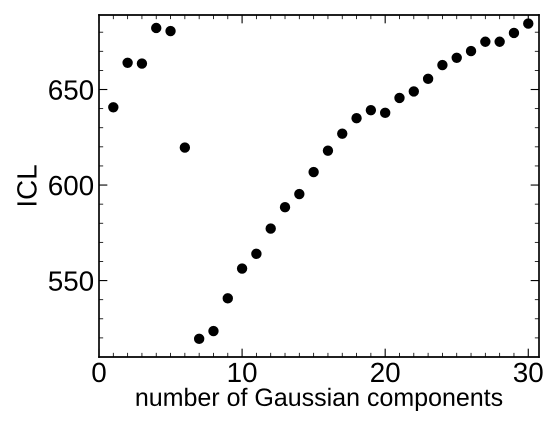 This screenshot has width=543, height=424. Describe the element at coordinates (71, 90) in the screenshot. I see `y-tick-label: 650` at that location.